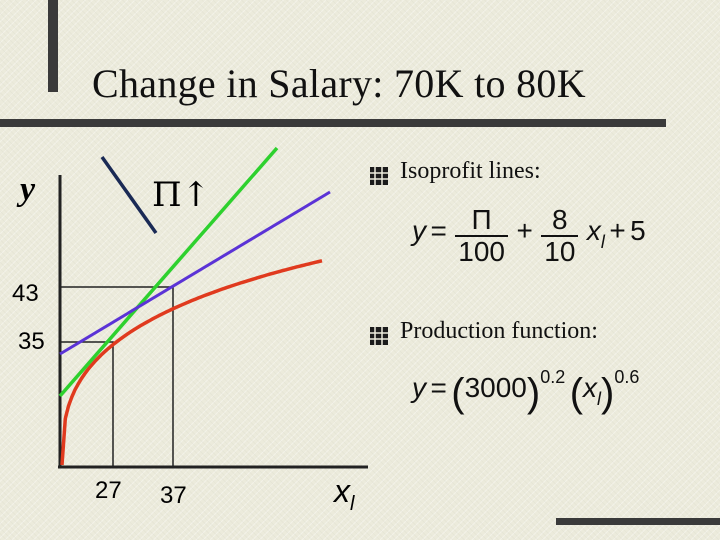 The image size is (720, 540). What do you see at coordinates (638, 521) in the screenshot?
I see `bottom-rule` at bounding box center [638, 521].